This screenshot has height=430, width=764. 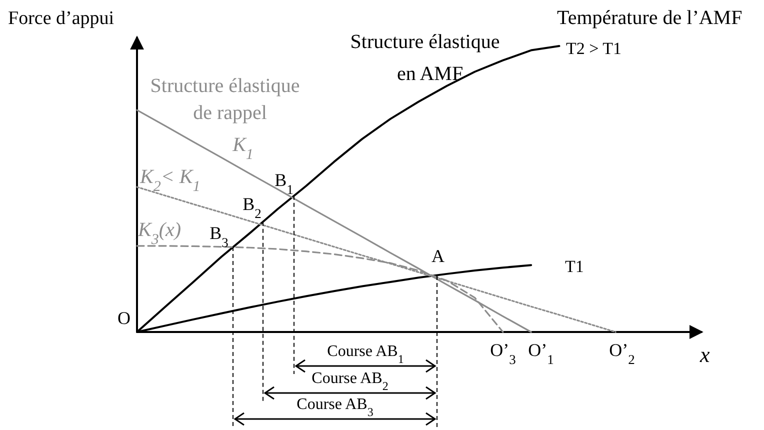 What do you see at coordinates (225, 99) in the screenshot?
I see `annotation: Structure élastique de rappel` at bounding box center [225, 99].